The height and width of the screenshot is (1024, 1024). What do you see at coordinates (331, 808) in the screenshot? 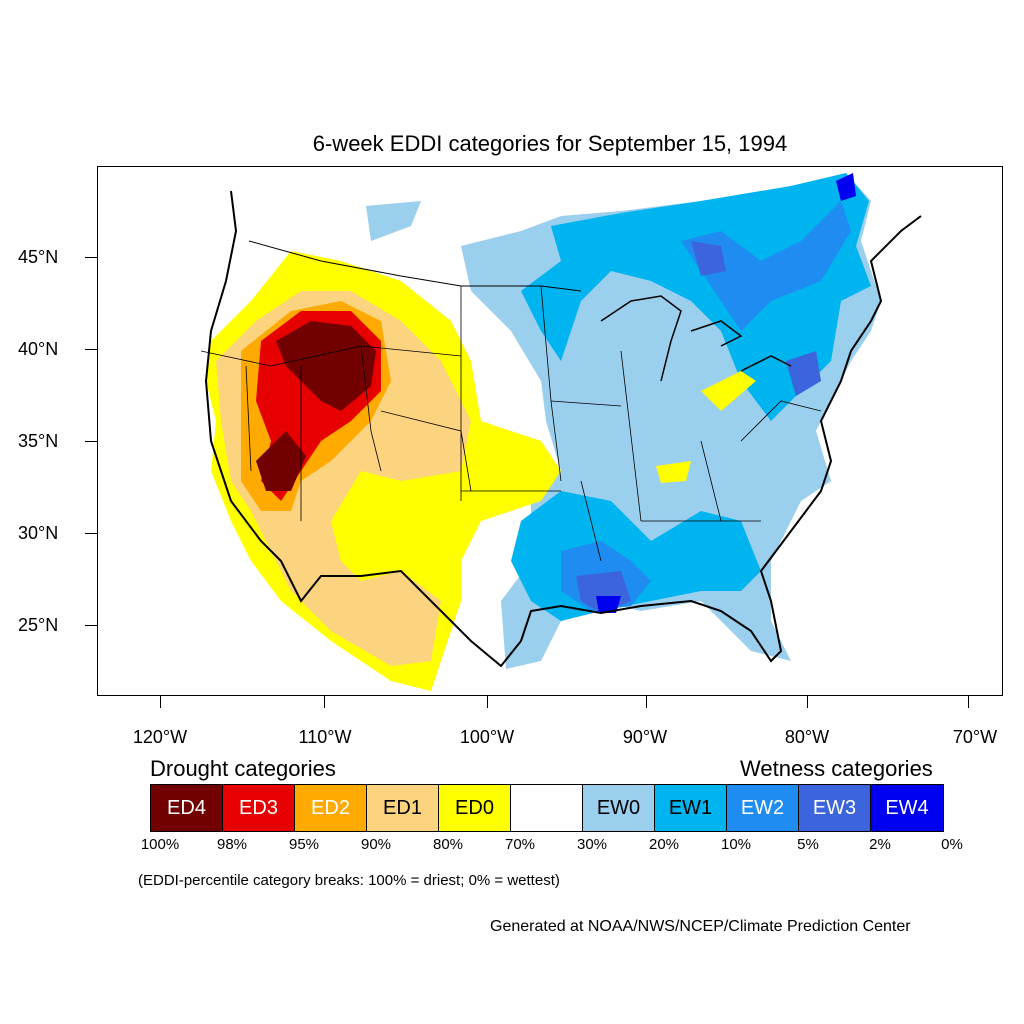
I see `legend-cell-ed2: ED2` at bounding box center [331, 808].